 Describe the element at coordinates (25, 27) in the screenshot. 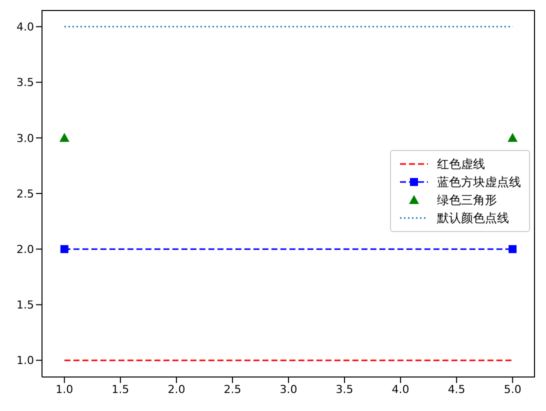

I see `y-tick-label: 4.0` at that location.